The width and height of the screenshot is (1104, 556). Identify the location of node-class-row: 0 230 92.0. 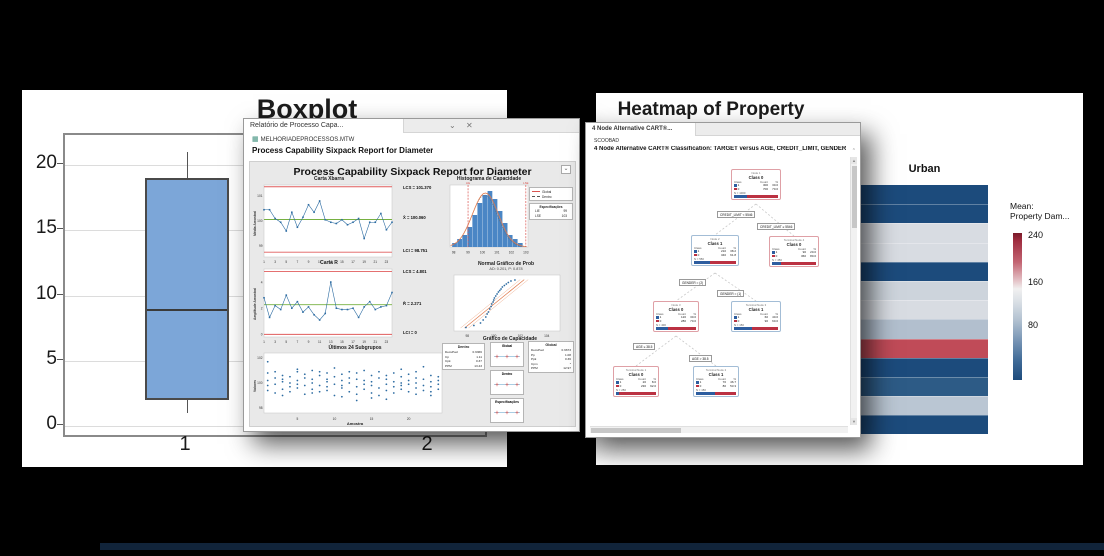
(636, 386).